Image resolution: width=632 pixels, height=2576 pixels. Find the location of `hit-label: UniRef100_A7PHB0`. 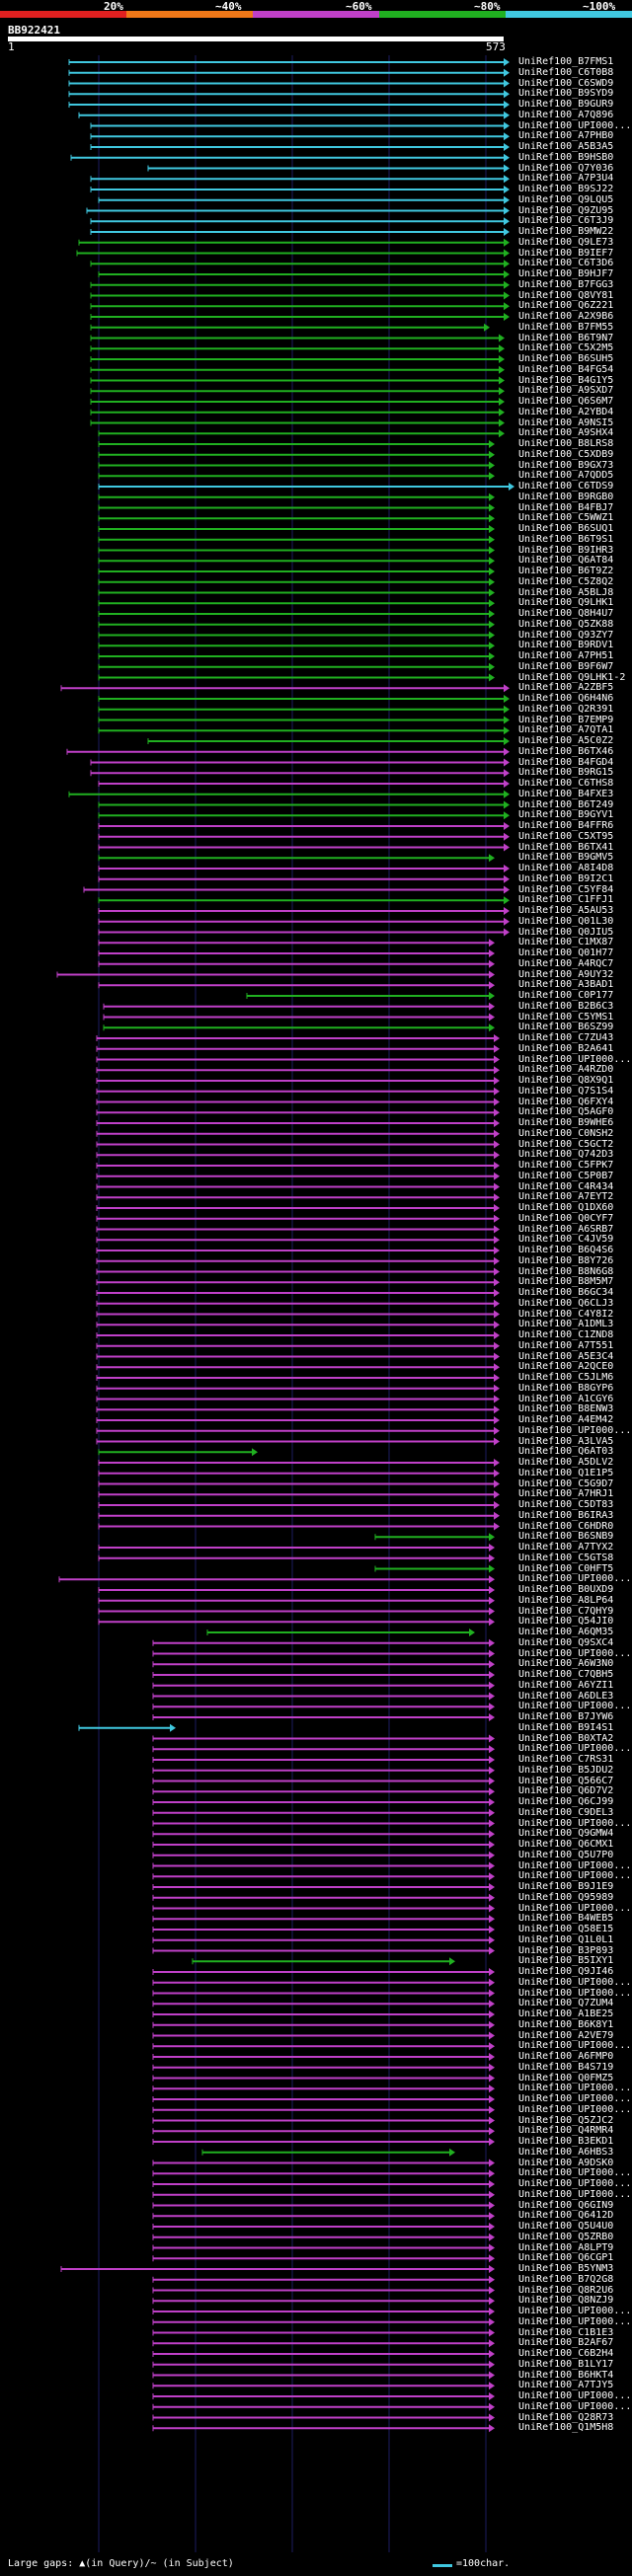

hit-label: UniRef100_A7PHB0 is located at coordinates (566, 136).